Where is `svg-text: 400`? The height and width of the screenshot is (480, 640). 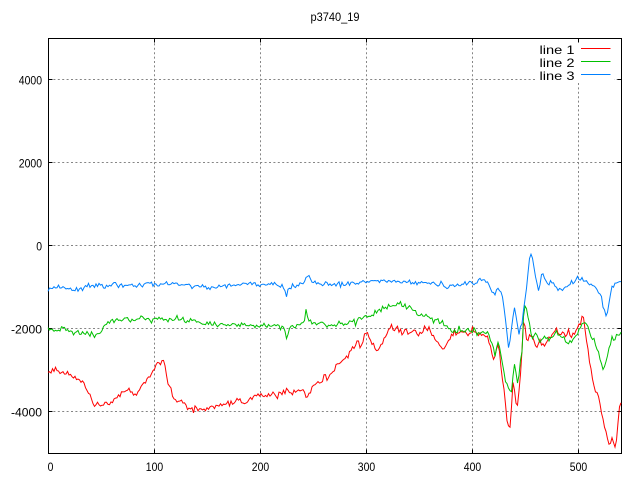
svg-text: 400 is located at coordinates (473, 467).